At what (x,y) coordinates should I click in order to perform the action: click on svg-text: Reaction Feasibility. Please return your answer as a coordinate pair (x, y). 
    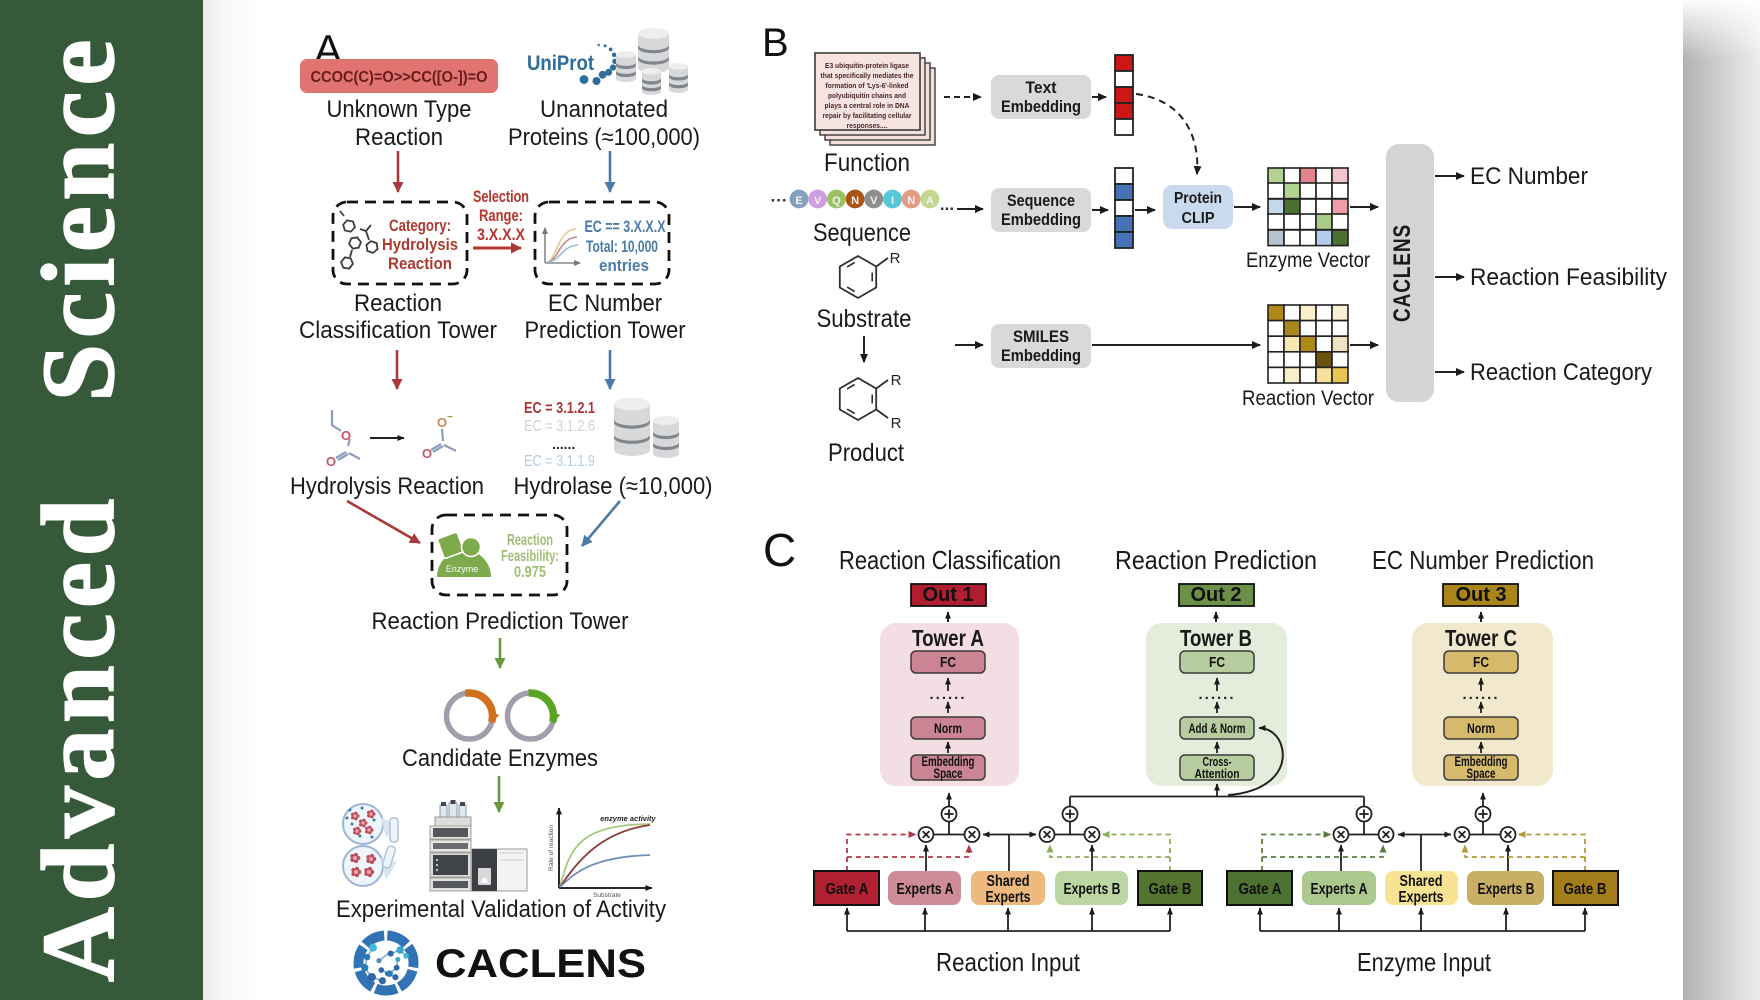
    Looking at the image, I should click on (1568, 277).